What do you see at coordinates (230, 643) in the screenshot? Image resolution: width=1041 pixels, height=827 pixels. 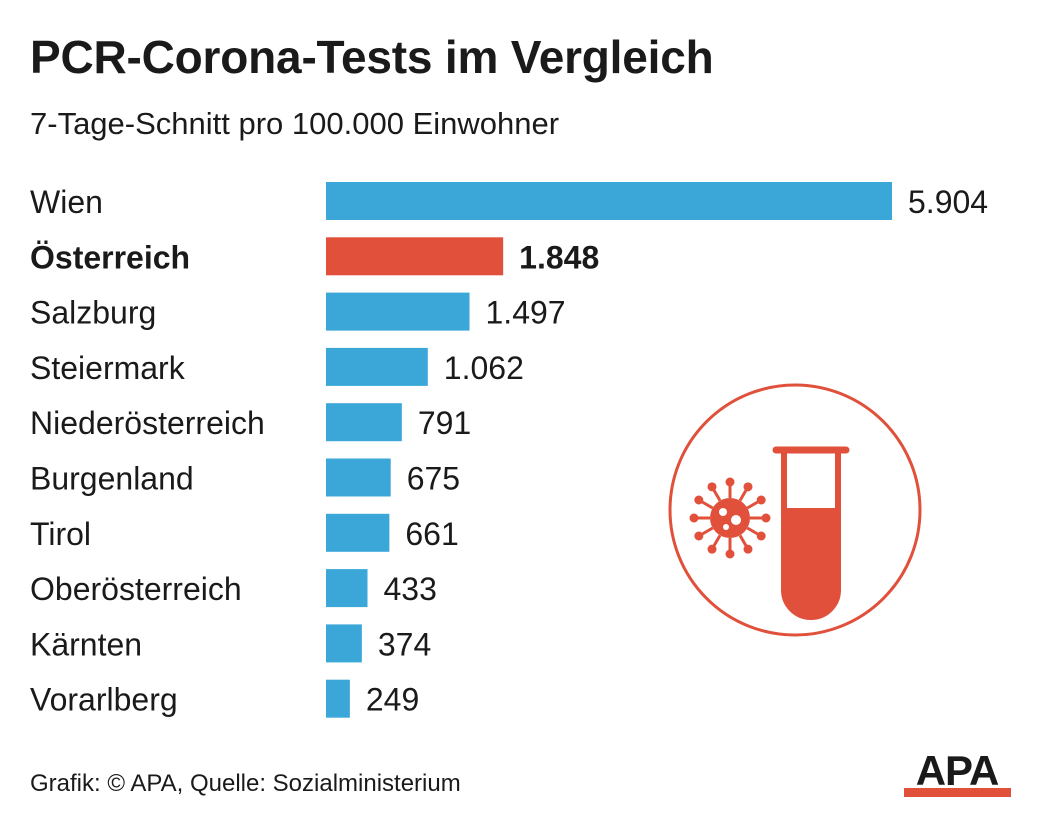 I see `bar-row: Kärnten 374` at bounding box center [230, 643].